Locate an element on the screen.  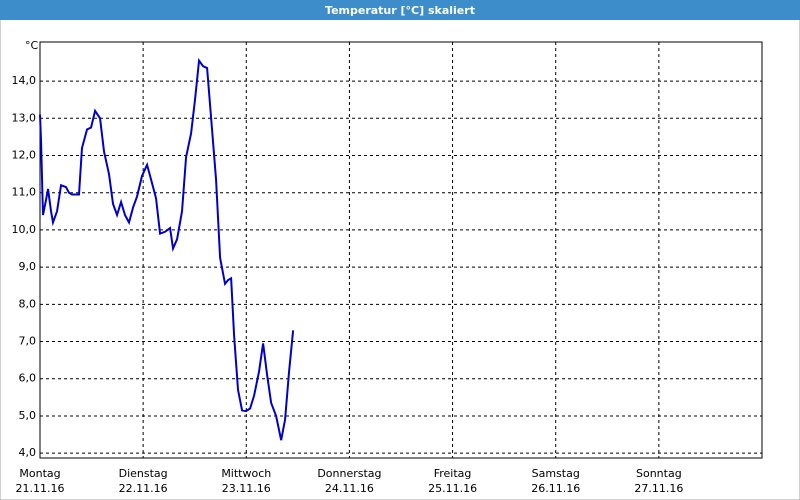
y-tick-label: 13,0 is located at coordinates (24, 117).